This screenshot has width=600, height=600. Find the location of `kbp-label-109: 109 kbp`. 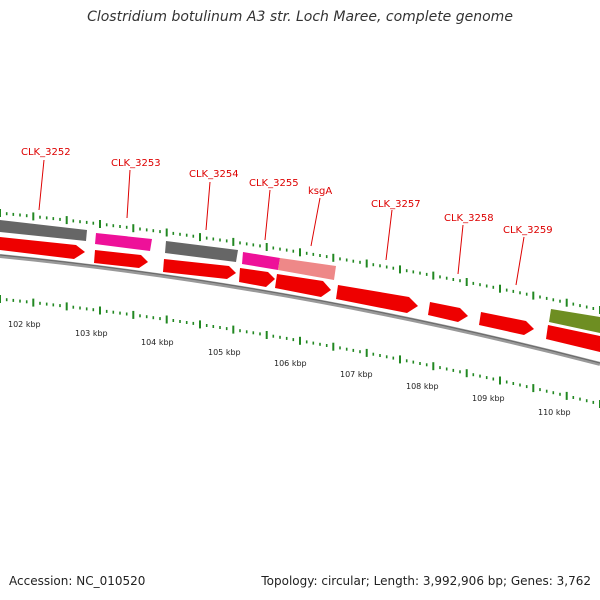

kbp-label-109: 109 kbp is located at coordinates (488, 398).